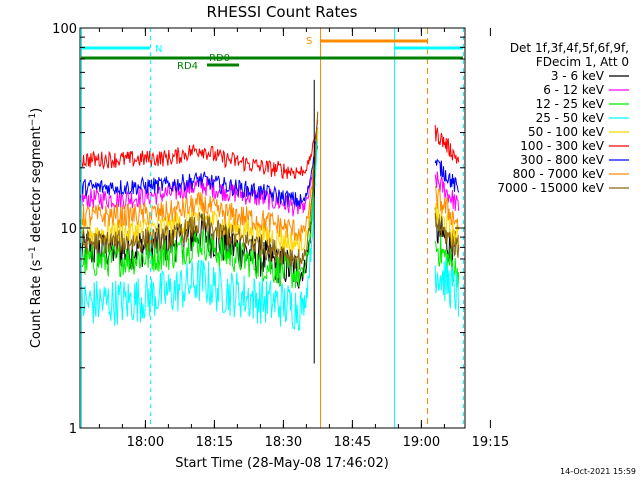 The width and height of the screenshot is (640, 480). I want to click on legend-label-1: 6 - 12 keV, so click(574, 90).